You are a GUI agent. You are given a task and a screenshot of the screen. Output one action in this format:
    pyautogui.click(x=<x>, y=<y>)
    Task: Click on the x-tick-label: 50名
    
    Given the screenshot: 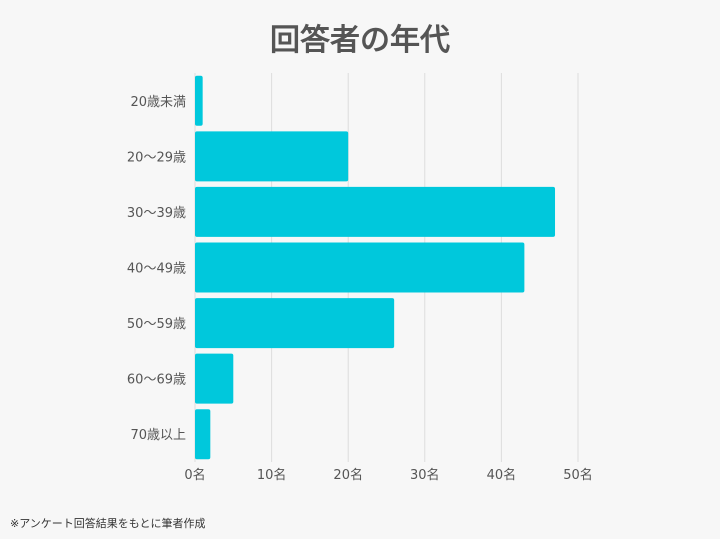 What is the action you would take?
    pyautogui.click(x=578, y=475)
    